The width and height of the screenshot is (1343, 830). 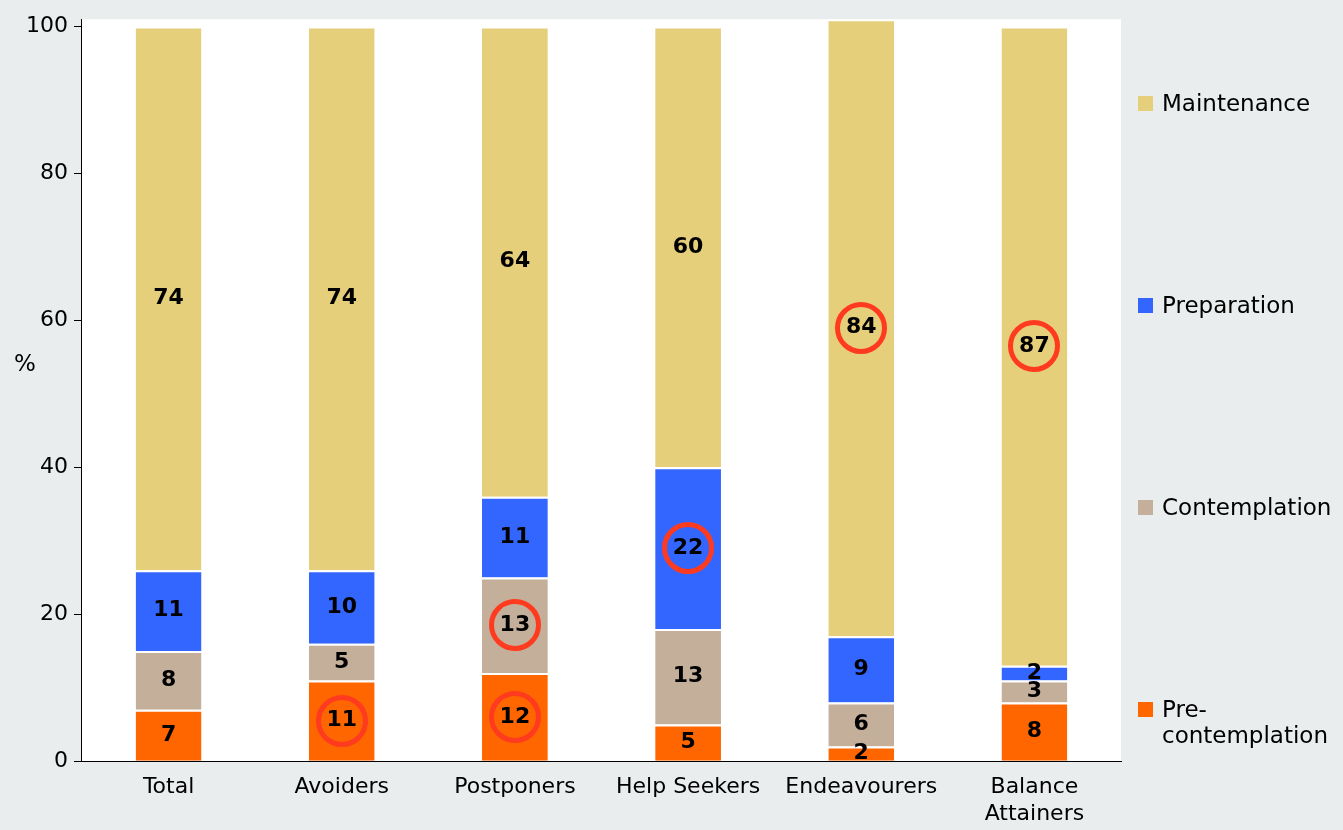 What do you see at coordinates (1236, 103) in the screenshot?
I see `legend-label: Maintenance` at bounding box center [1236, 103].